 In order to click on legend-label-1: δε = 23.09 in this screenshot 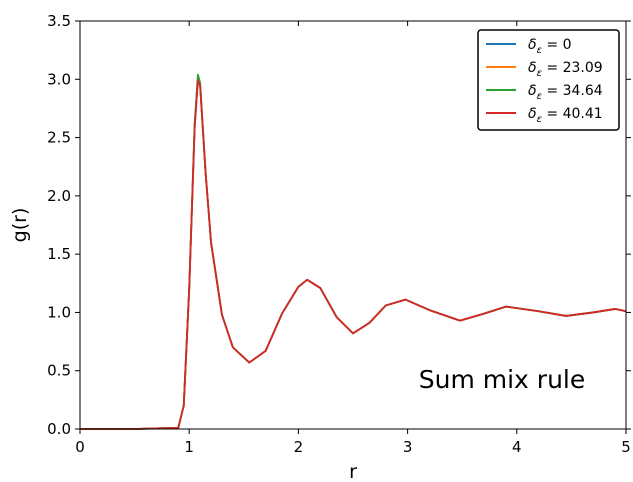, I will do `click(565, 69)`.